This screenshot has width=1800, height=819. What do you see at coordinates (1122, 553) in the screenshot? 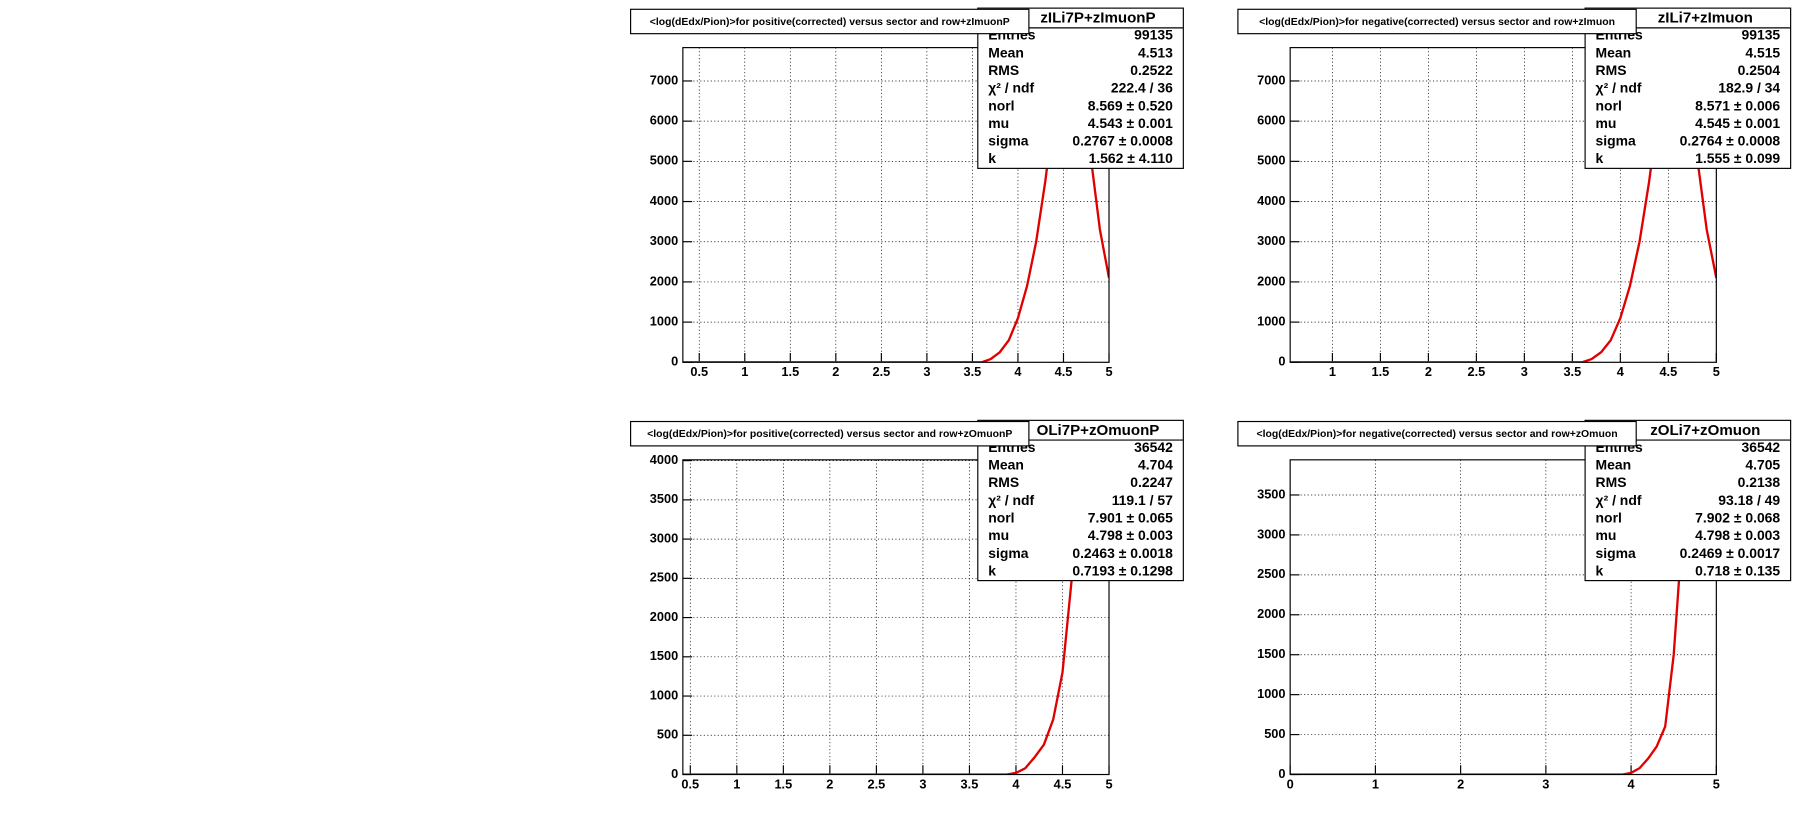
I see `stats-value: 0.2463 ± 0.0018` at bounding box center [1122, 553].